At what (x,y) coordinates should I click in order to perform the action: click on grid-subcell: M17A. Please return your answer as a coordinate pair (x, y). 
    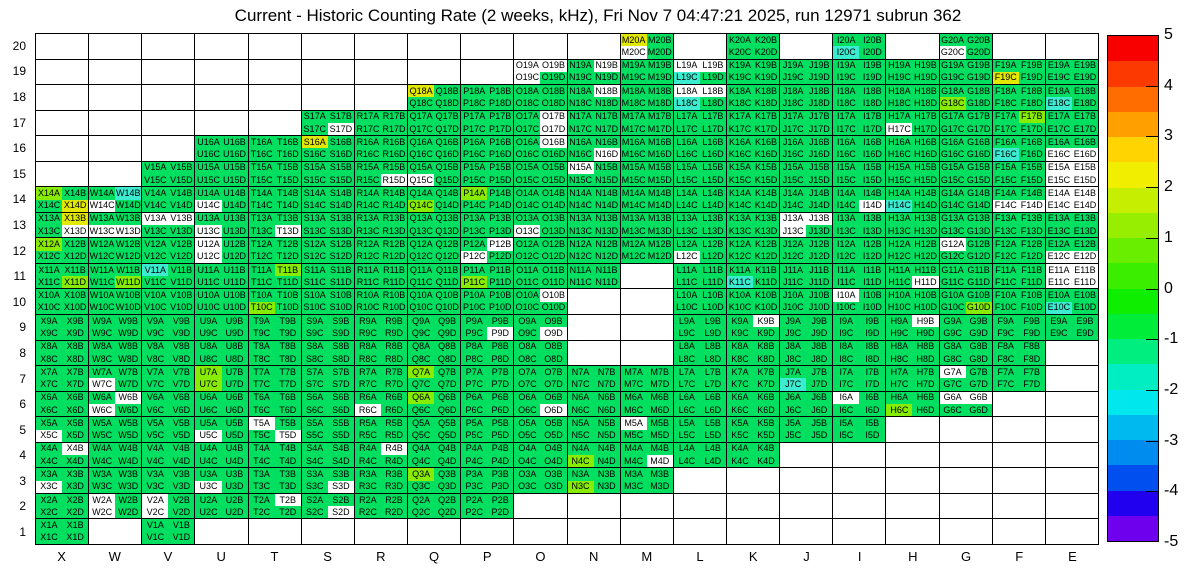
    Looking at the image, I should click on (633, 116).